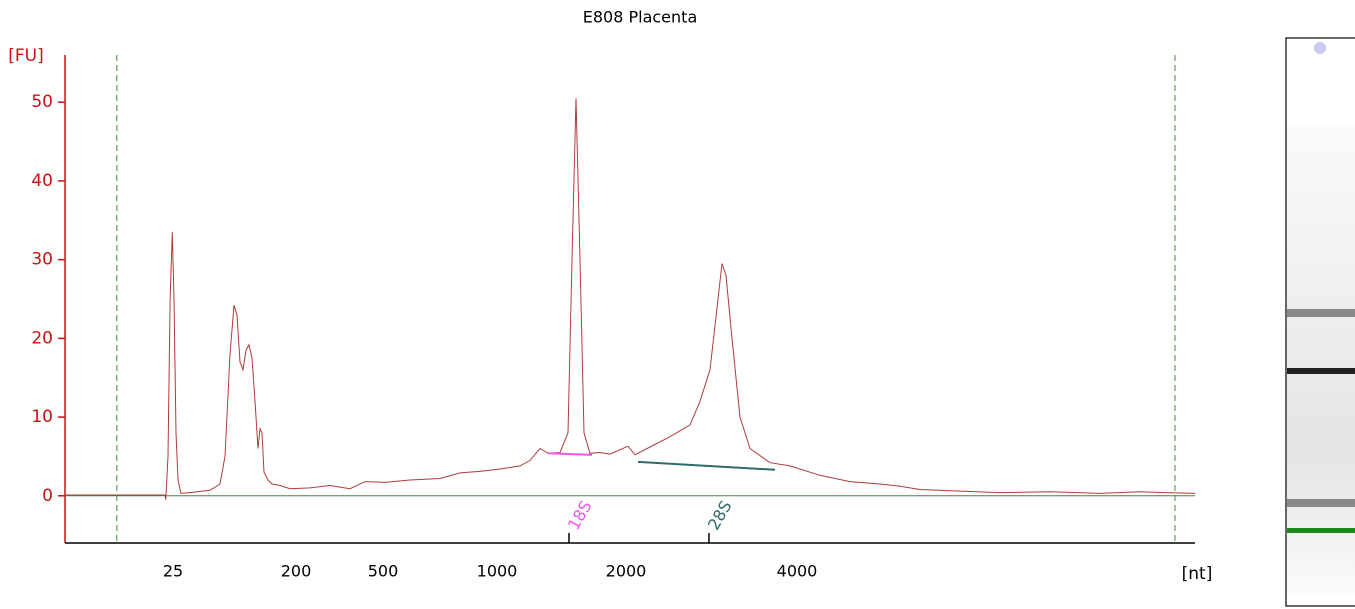  What do you see at coordinates (42, 338) in the screenshot?
I see `y-tick-label: 20` at bounding box center [42, 338].